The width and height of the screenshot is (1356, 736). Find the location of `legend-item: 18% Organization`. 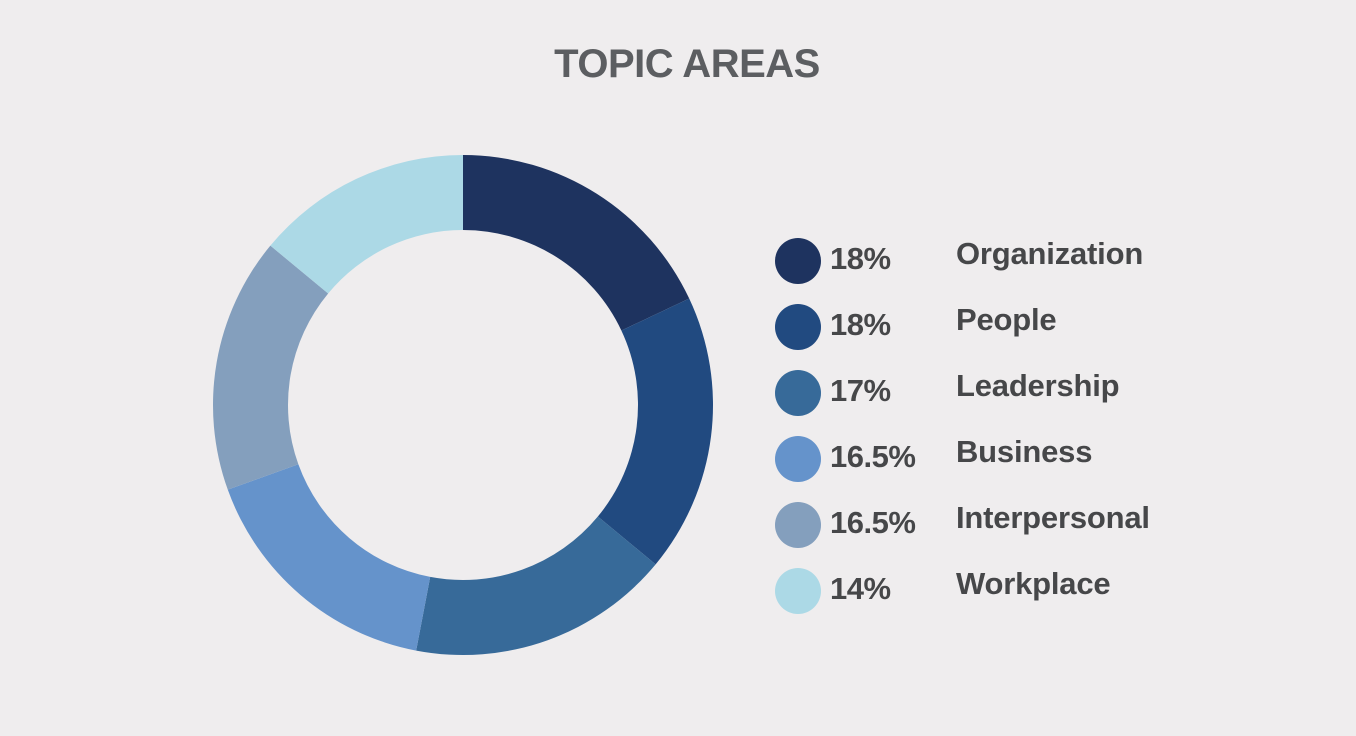

legend-item: 18% Organization is located at coordinates (985, 269).